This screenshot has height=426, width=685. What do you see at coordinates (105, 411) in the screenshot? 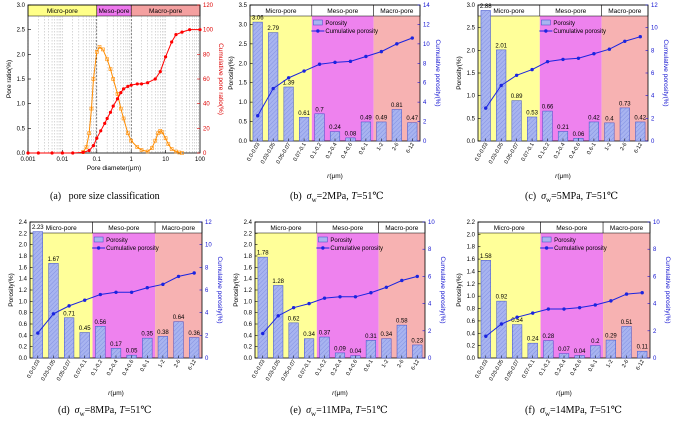
I see `caption-d: (d) σw=8MPa, T=51℃` at bounding box center [105, 411].